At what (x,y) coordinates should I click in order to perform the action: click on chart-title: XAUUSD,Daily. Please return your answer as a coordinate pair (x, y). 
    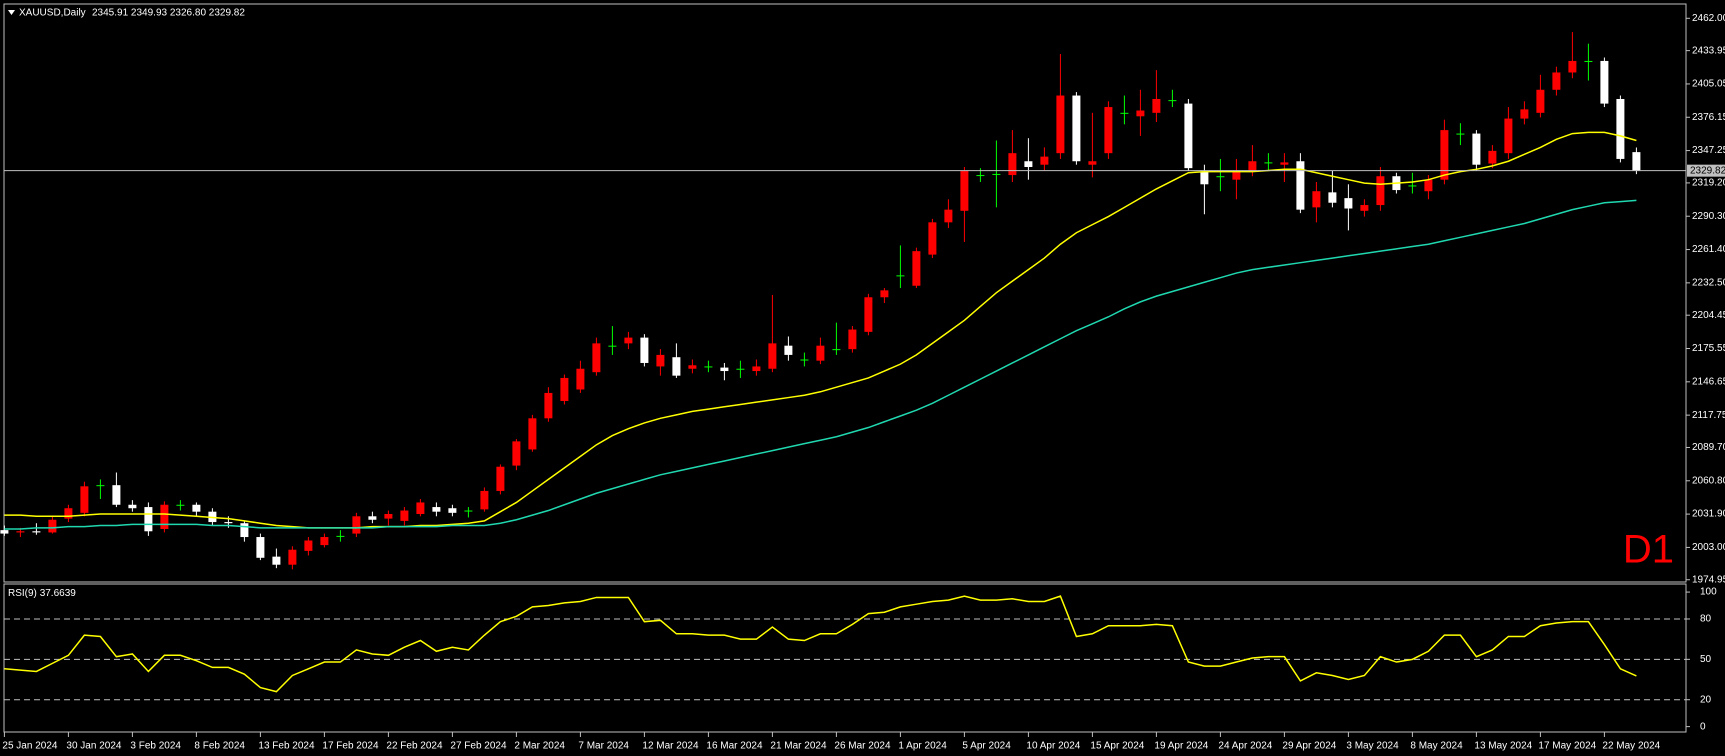
    Looking at the image, I should click on (52, 13).